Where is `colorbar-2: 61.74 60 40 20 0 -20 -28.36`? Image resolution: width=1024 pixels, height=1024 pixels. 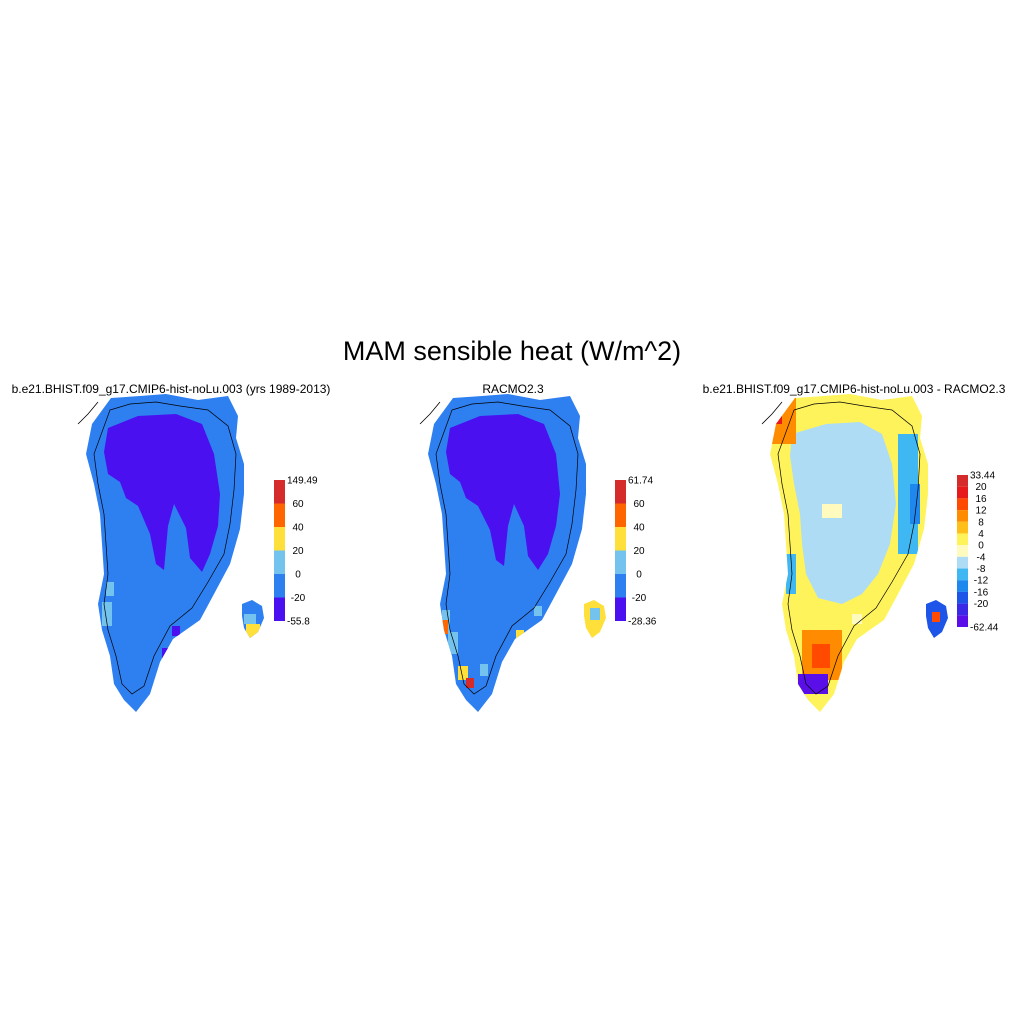
colorbar-2: 61.74 60 40 20 0 -20 -28.36 is located at coordinates (636, 552).